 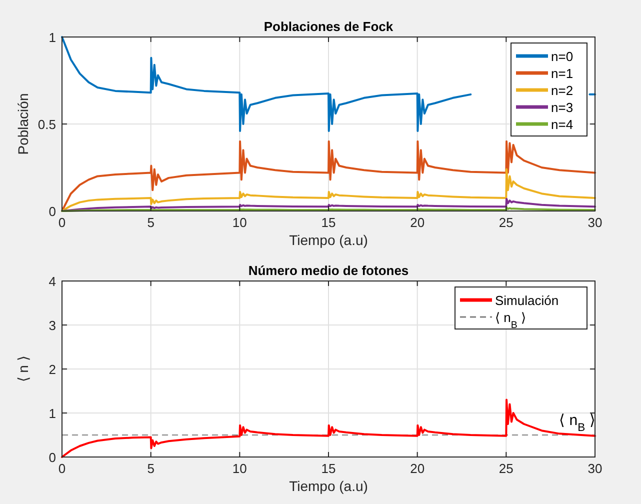 I want to click on y-tick-label: 3, so click(x=52, y=325).